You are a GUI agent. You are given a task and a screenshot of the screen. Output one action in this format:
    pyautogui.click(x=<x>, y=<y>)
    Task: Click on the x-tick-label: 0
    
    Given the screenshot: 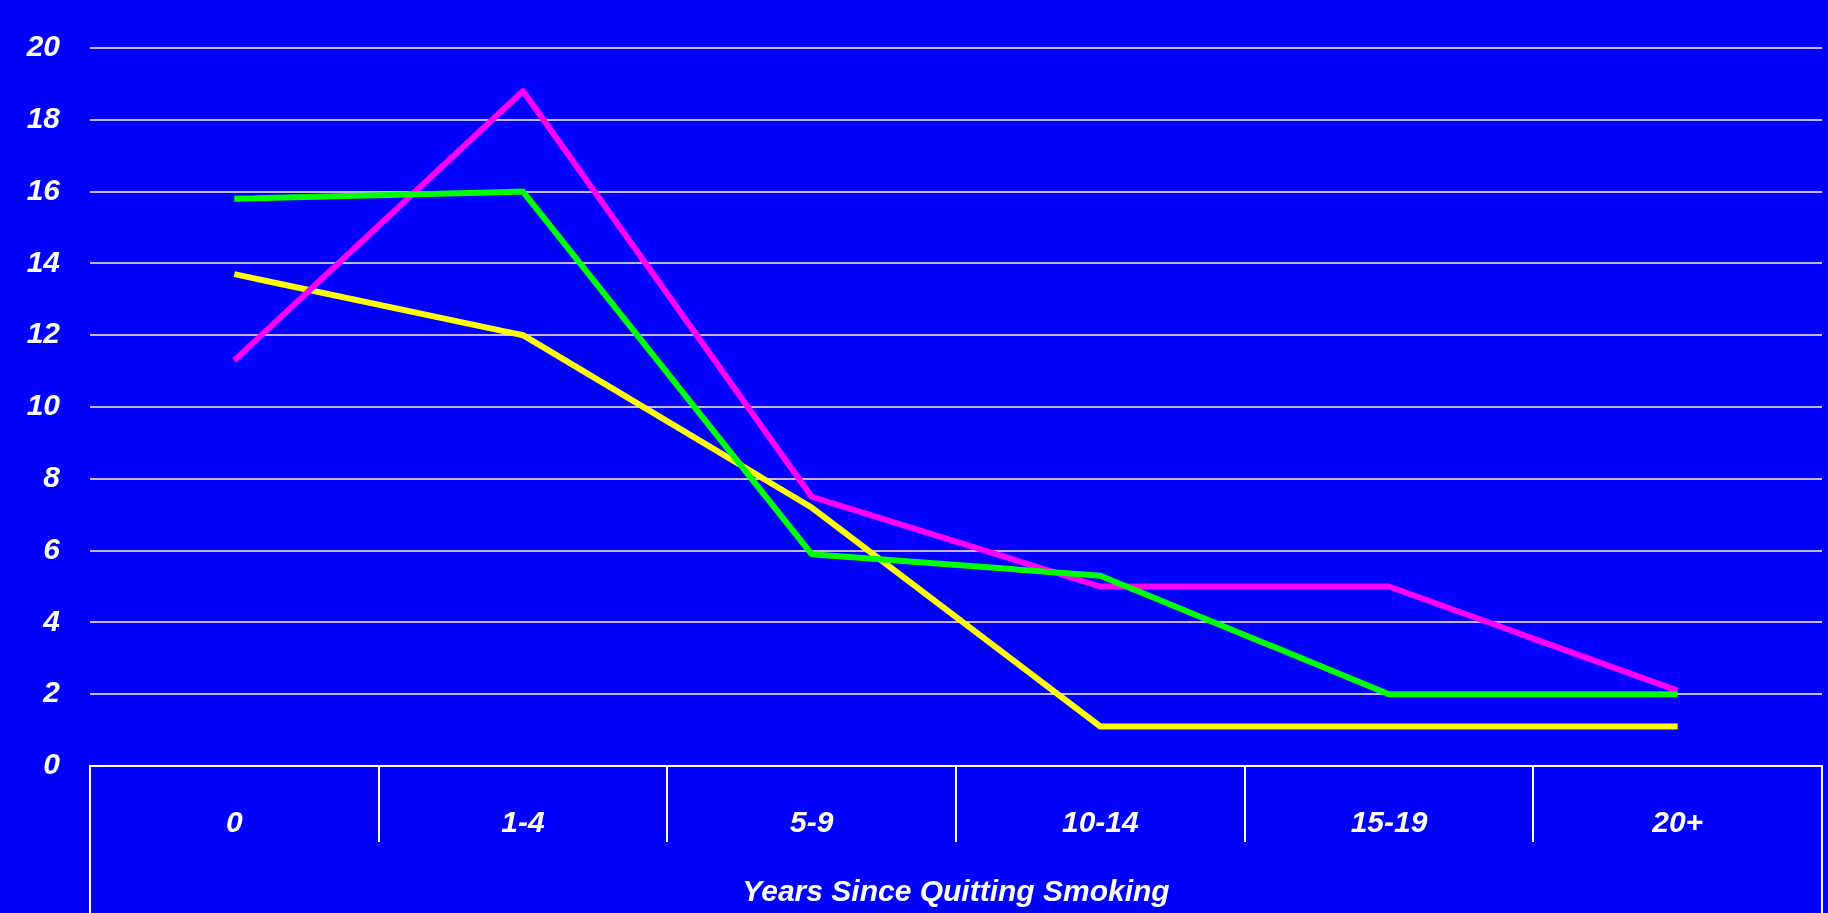 What is the action you would take?
    pyautogui.click(x=234, y=822)
    